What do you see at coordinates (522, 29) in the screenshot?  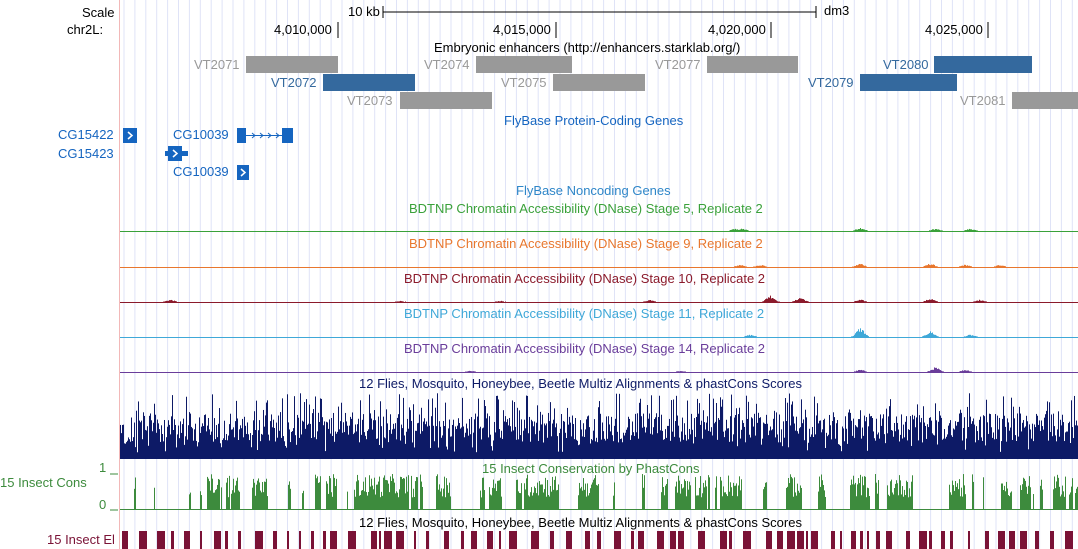 I see `ruler-position: 4,015,000` at bounding box center [522, 29].